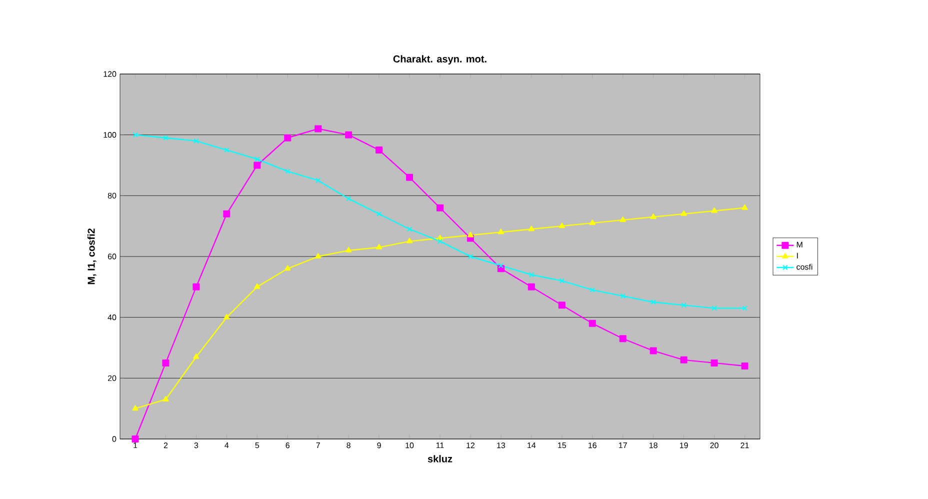 The width and height of the screenshot is (928, 499). I want to click on x-tick-label: 5, so click(257, 445).